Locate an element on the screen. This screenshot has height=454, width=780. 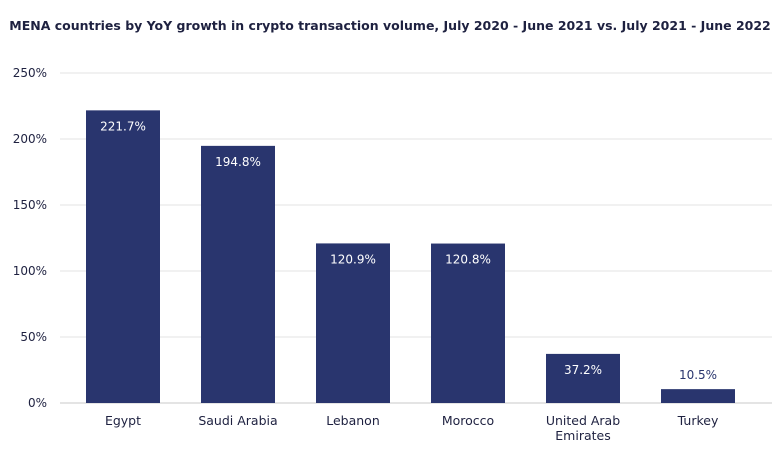
x-tick-label: Morocco is located at coordinates (468, 420).